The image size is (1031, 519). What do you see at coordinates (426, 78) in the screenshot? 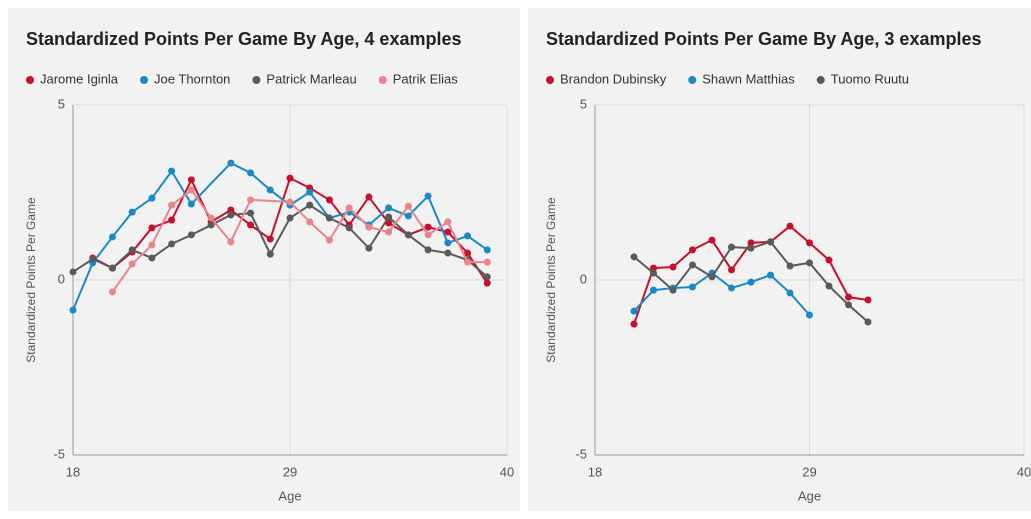
I see `legend-label: Patrik Elias` at bounding box center [426, 78].